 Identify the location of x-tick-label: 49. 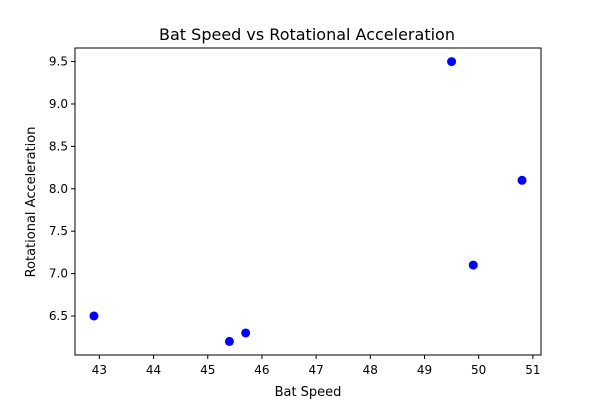
(424, 370).